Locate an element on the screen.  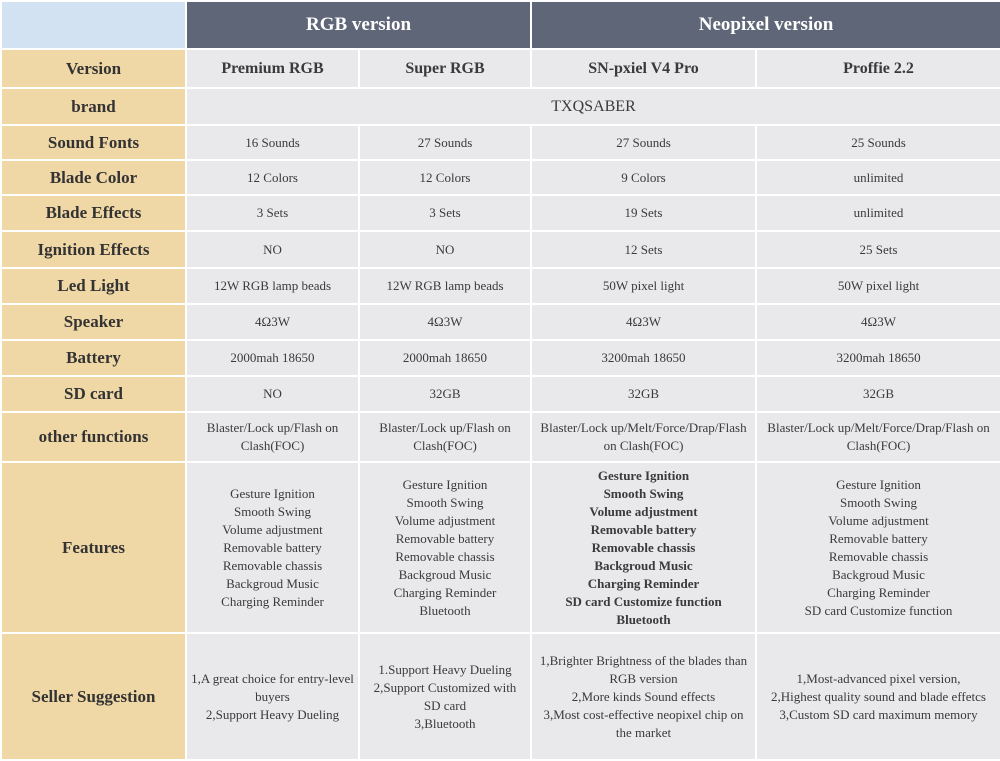
row-label: Blade Effects is located at coordinates (93, 213).